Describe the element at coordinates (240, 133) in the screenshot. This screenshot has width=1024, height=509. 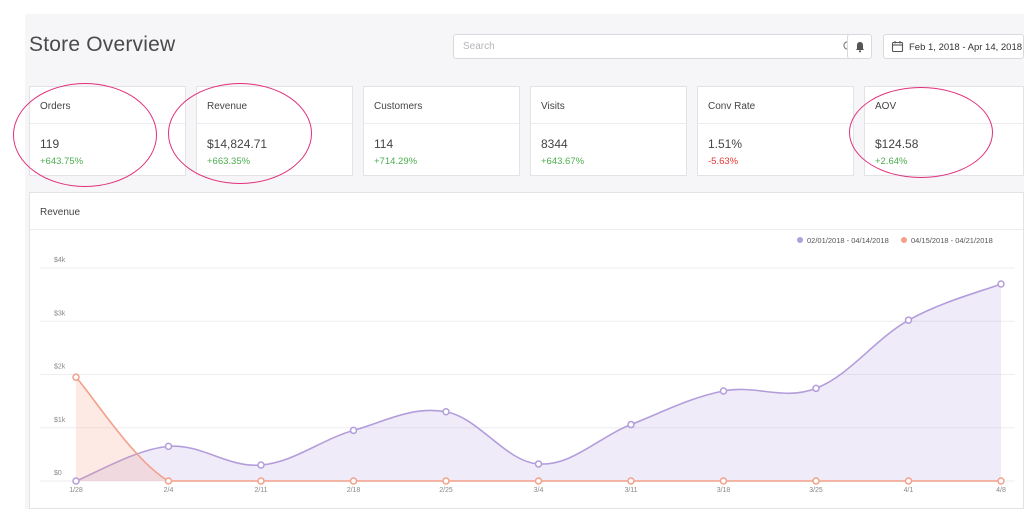
I see `annotation-circle-revenue` at that location.